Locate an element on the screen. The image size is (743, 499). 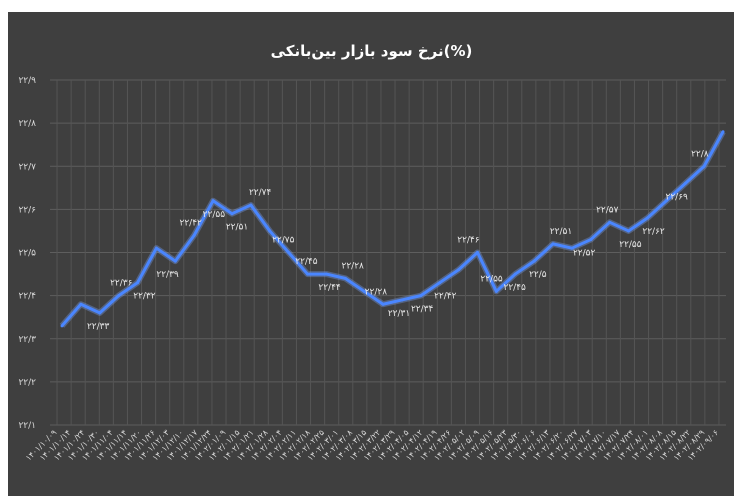
y-tick-label: ۲۲/۱ is located at coordinates (27, 426).